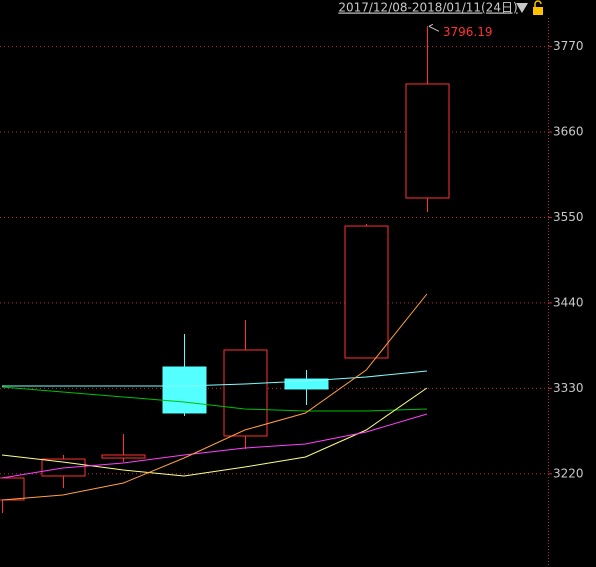 This screenshot has width=596, height=567. I want to click on lock-icon, so click(538, 7).